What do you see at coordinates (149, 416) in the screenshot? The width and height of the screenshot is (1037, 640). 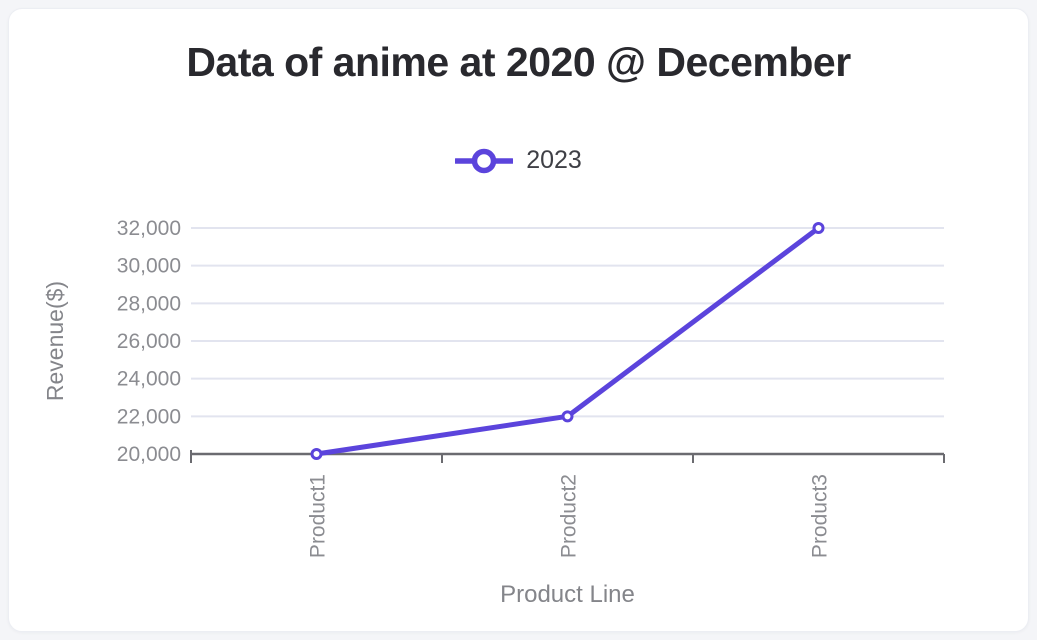 I see `y-tick-label: 22,000` at bounding box center [149, 416].